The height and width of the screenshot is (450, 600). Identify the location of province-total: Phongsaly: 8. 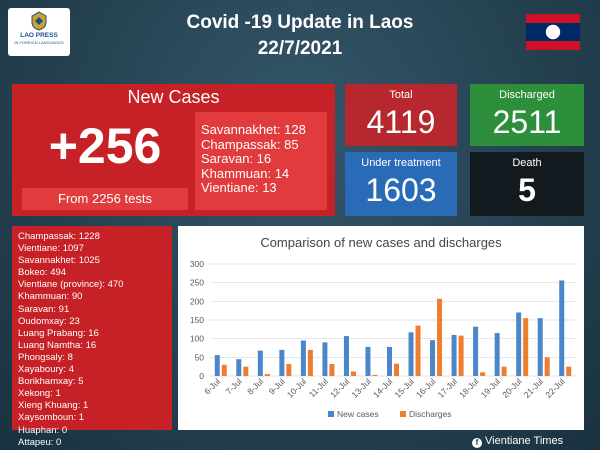
(45, 357).